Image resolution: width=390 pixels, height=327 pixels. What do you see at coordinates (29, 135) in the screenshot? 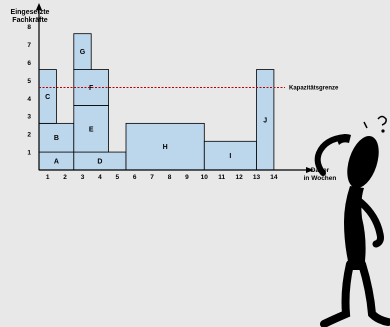
I see `y-tick-label-2: 2` at bounding box center [29, 135].